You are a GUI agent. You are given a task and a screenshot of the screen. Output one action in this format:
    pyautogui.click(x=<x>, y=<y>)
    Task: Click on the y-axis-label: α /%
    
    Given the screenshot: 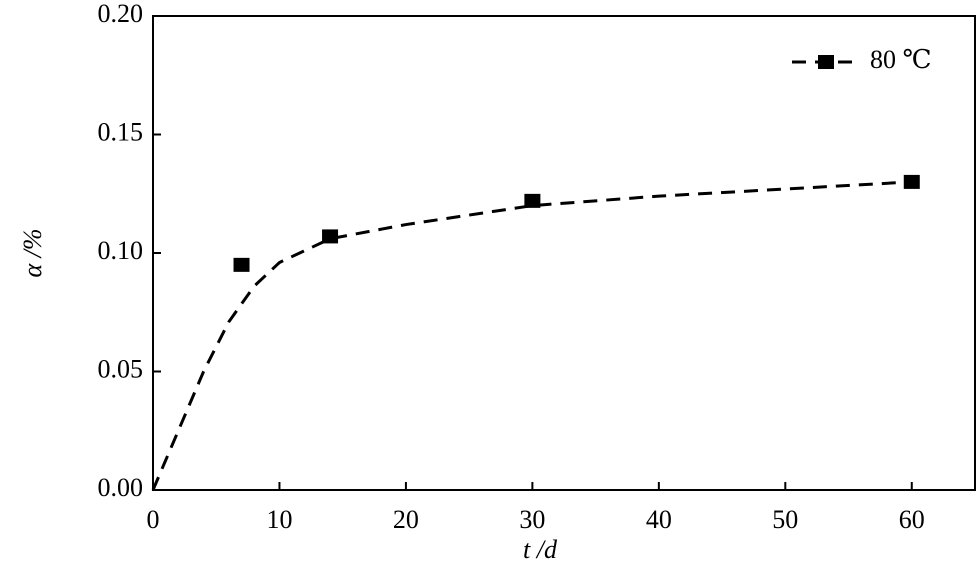 What is the action you would take?
    pyautogui.click(x=32, y=252)
    